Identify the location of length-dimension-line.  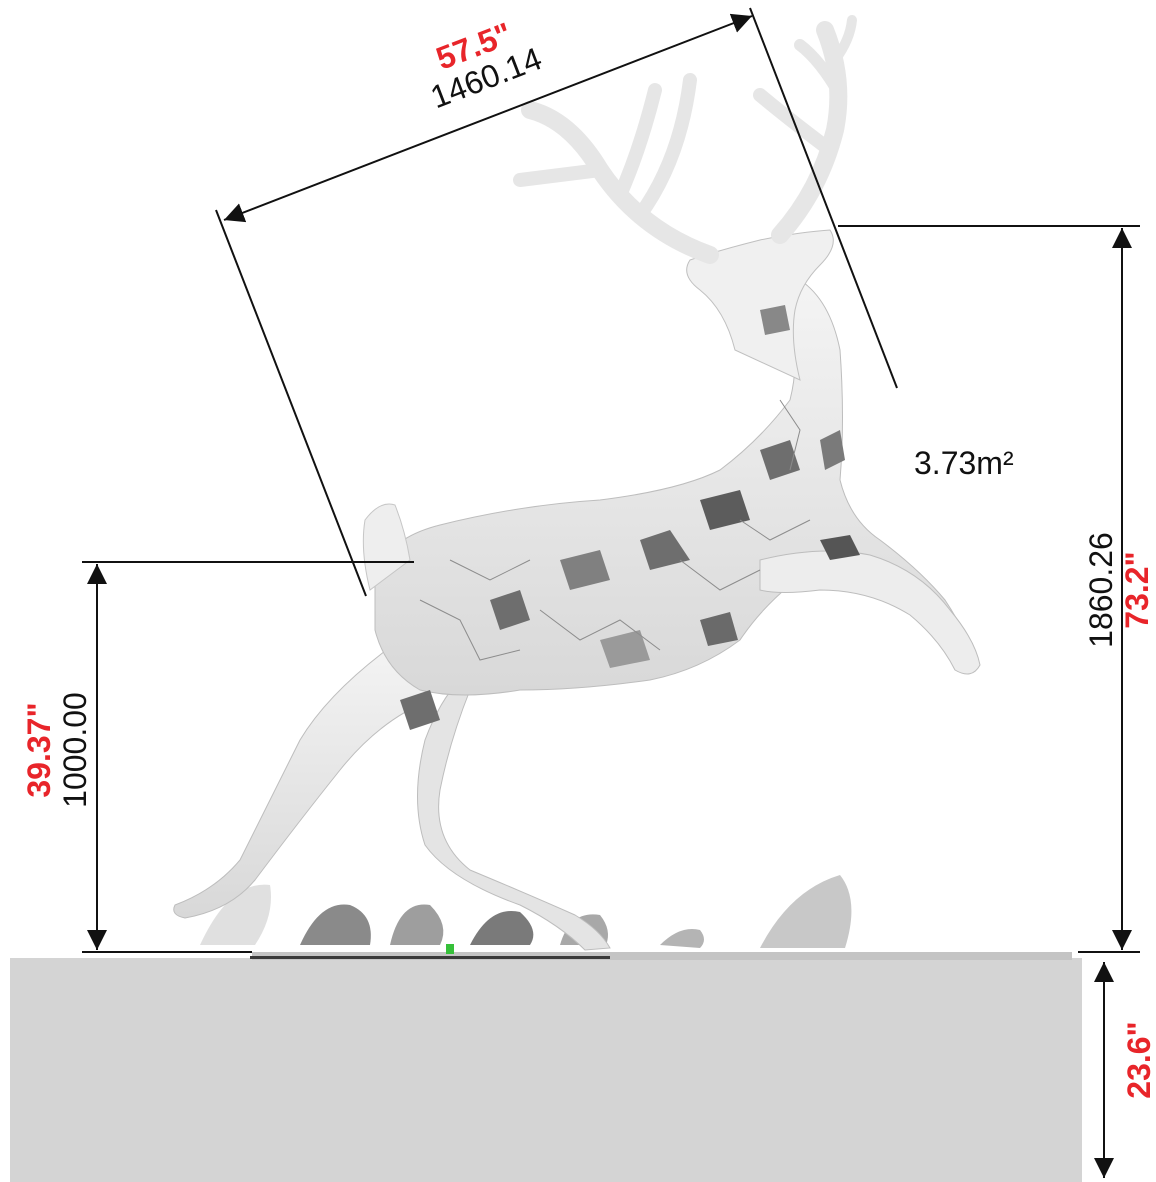
(488, 118).